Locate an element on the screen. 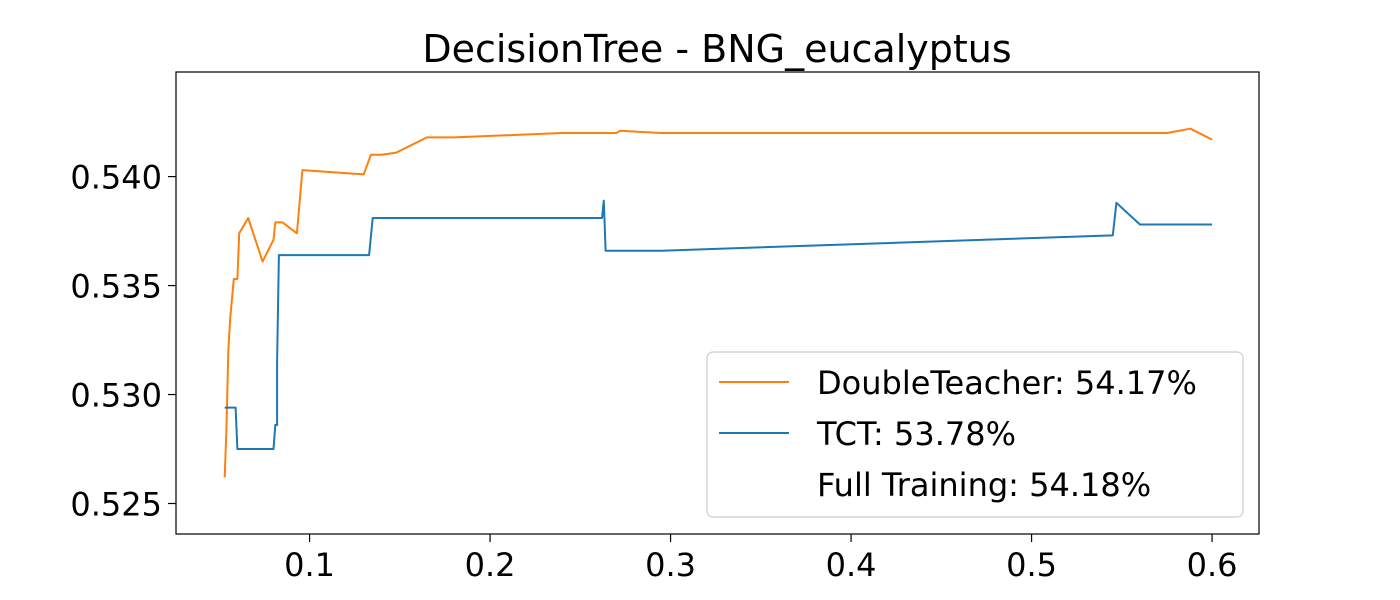 This screenshot has height=600, width=1400. legend-label: DoubleTeacher: 54.17% is located at coordinates (1007, 383).